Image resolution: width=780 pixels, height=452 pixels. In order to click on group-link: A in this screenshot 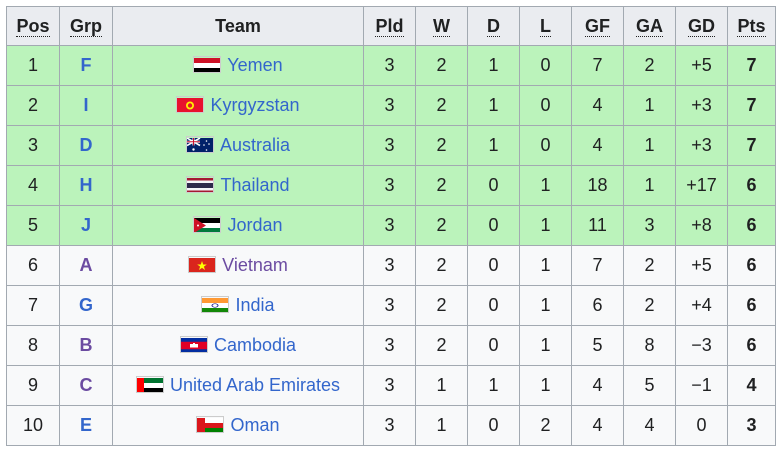, I will do `click(86, 265)`.